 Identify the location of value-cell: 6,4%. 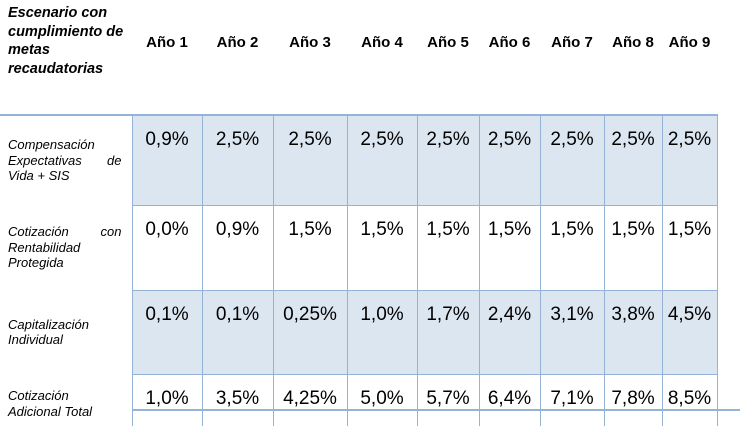
(509, 399).